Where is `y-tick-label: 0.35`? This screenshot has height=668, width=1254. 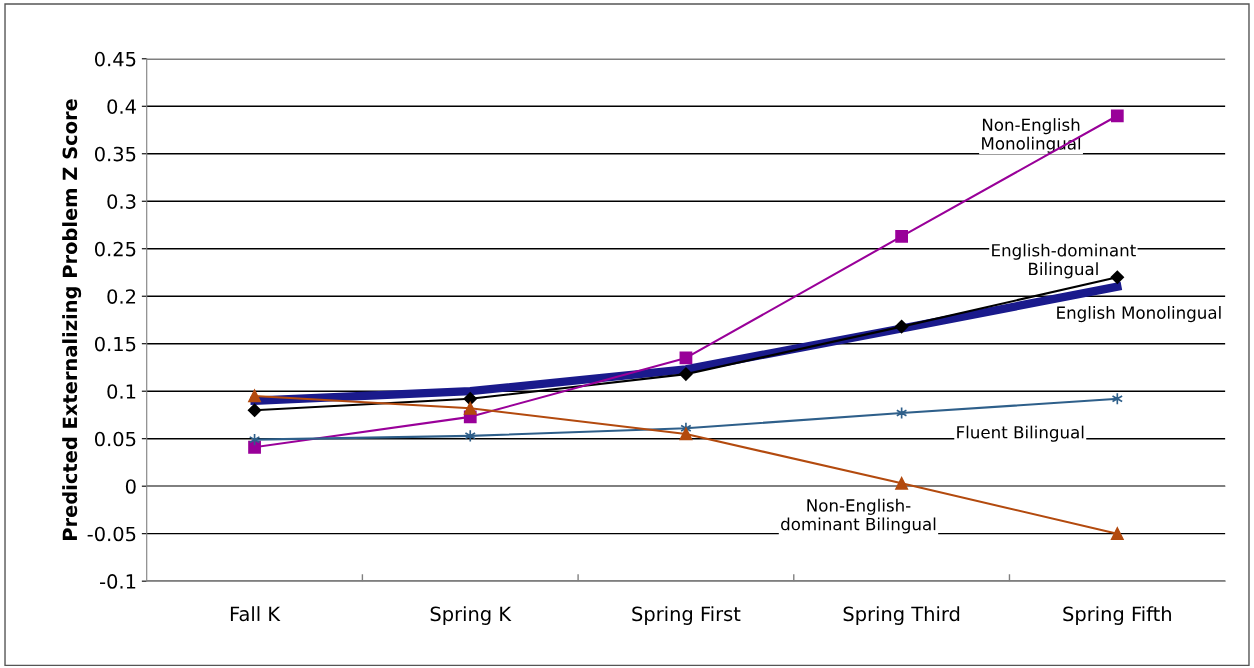 y-tick-label: 0.35 is located at coordinates (115, 154).